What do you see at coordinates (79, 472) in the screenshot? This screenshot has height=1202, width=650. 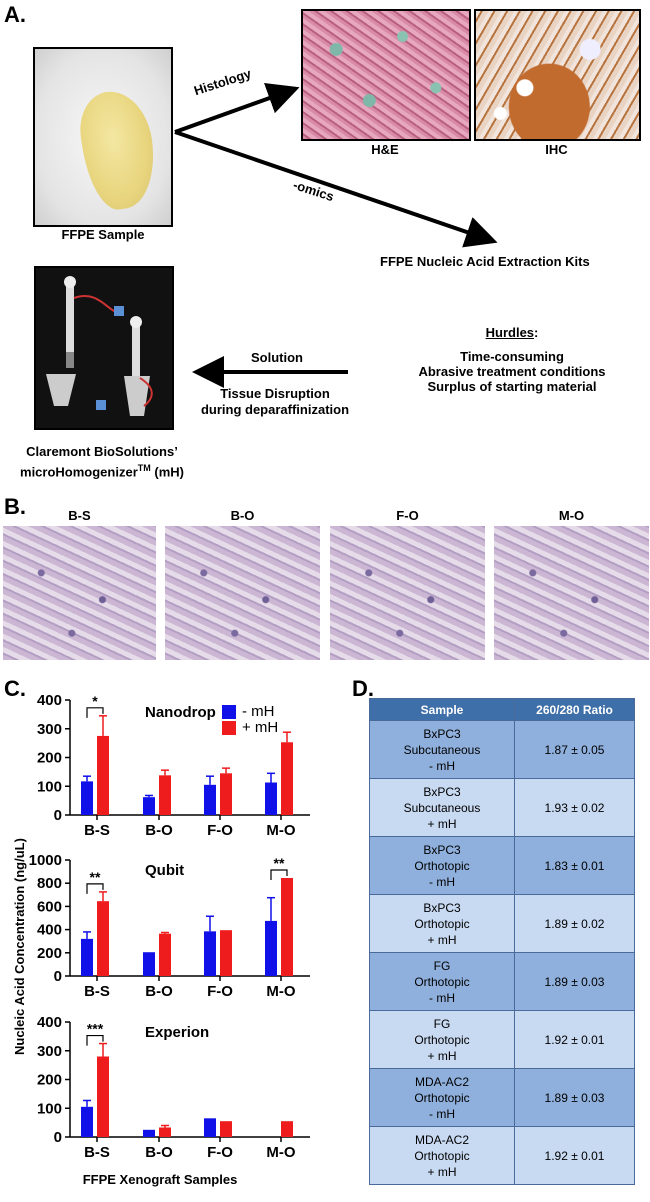 I see `device-caption-name: microHomogenizer` at bounding box center [79, 472].